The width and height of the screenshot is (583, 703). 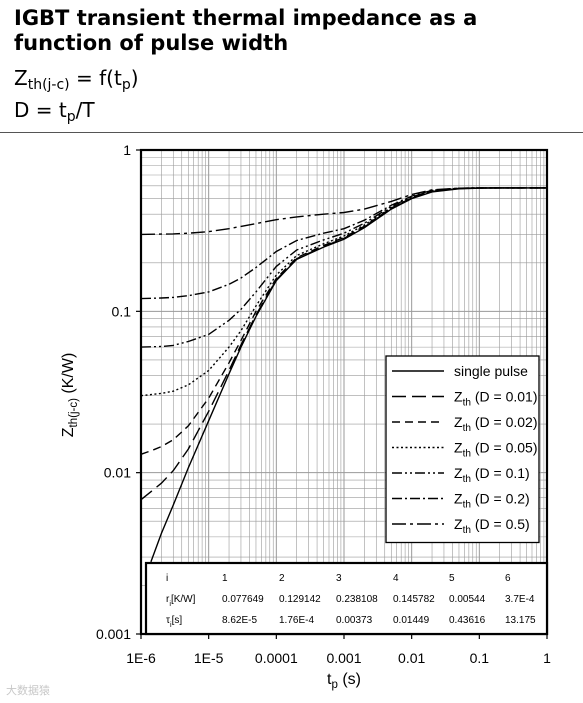 I want to click on table-cell: 0.129142, so click(x=300, y=599).